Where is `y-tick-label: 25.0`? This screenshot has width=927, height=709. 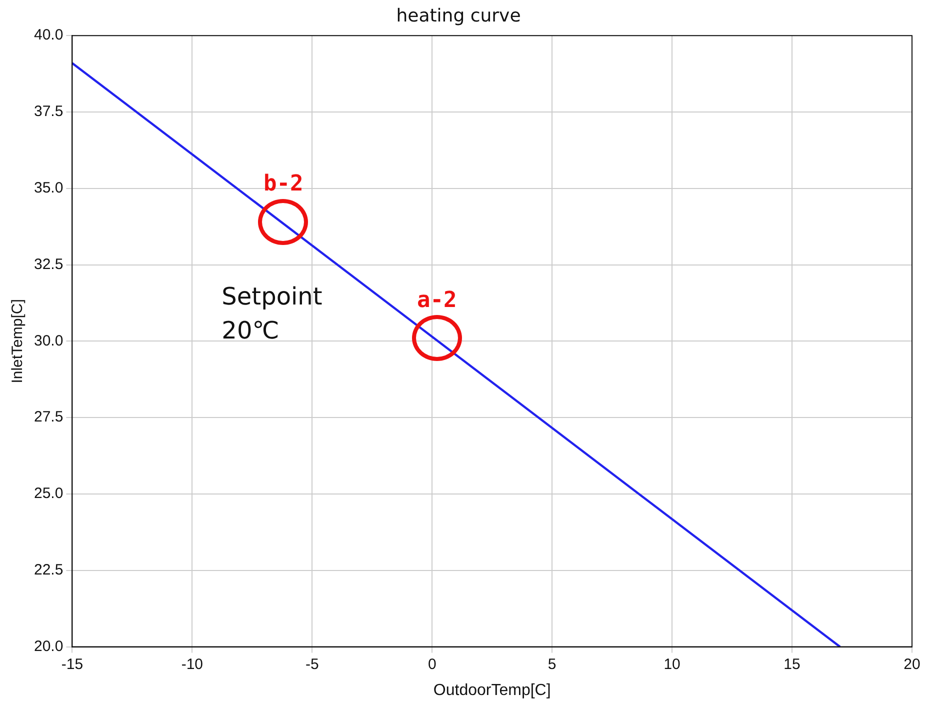 y-tick-label: 25.0 is located at coordinates (49, 493).